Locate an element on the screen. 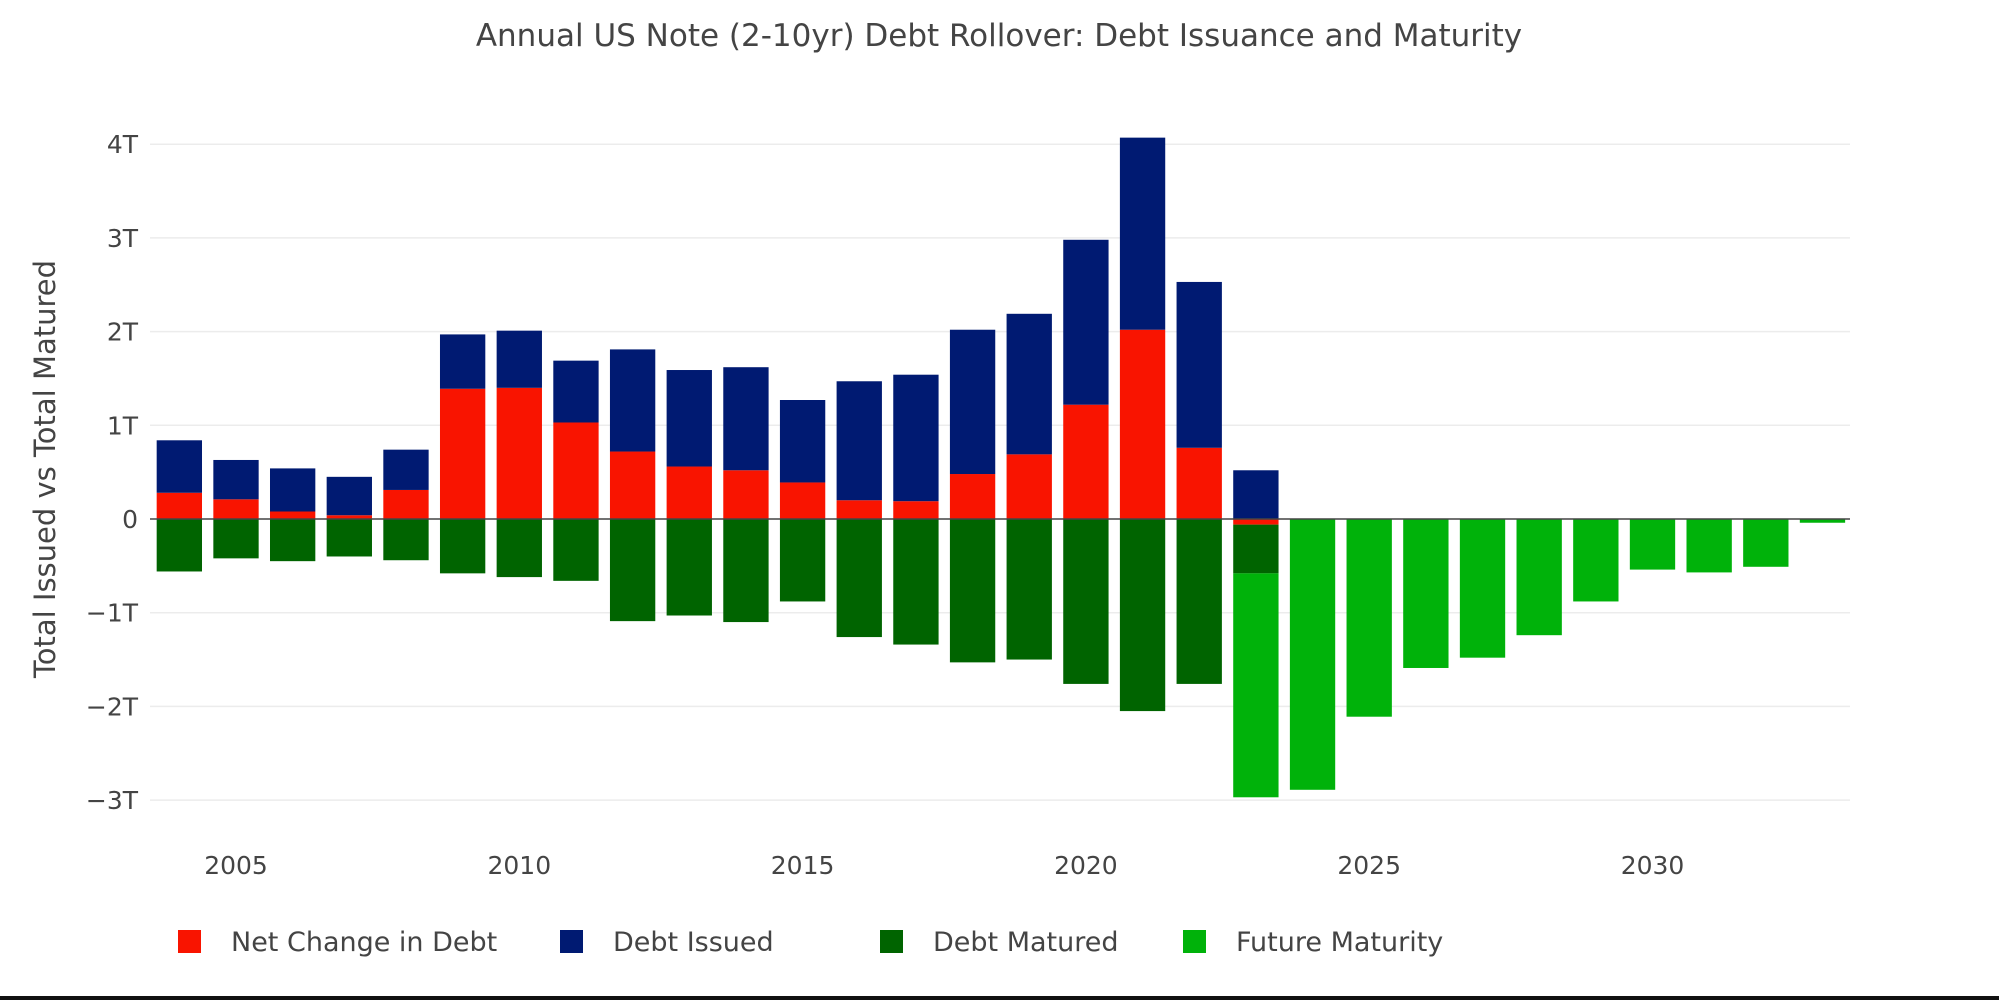 The height and width of the screenshot is (1004, 1999). bar-debt-matured-2010 is located at coordinates (519, 548).